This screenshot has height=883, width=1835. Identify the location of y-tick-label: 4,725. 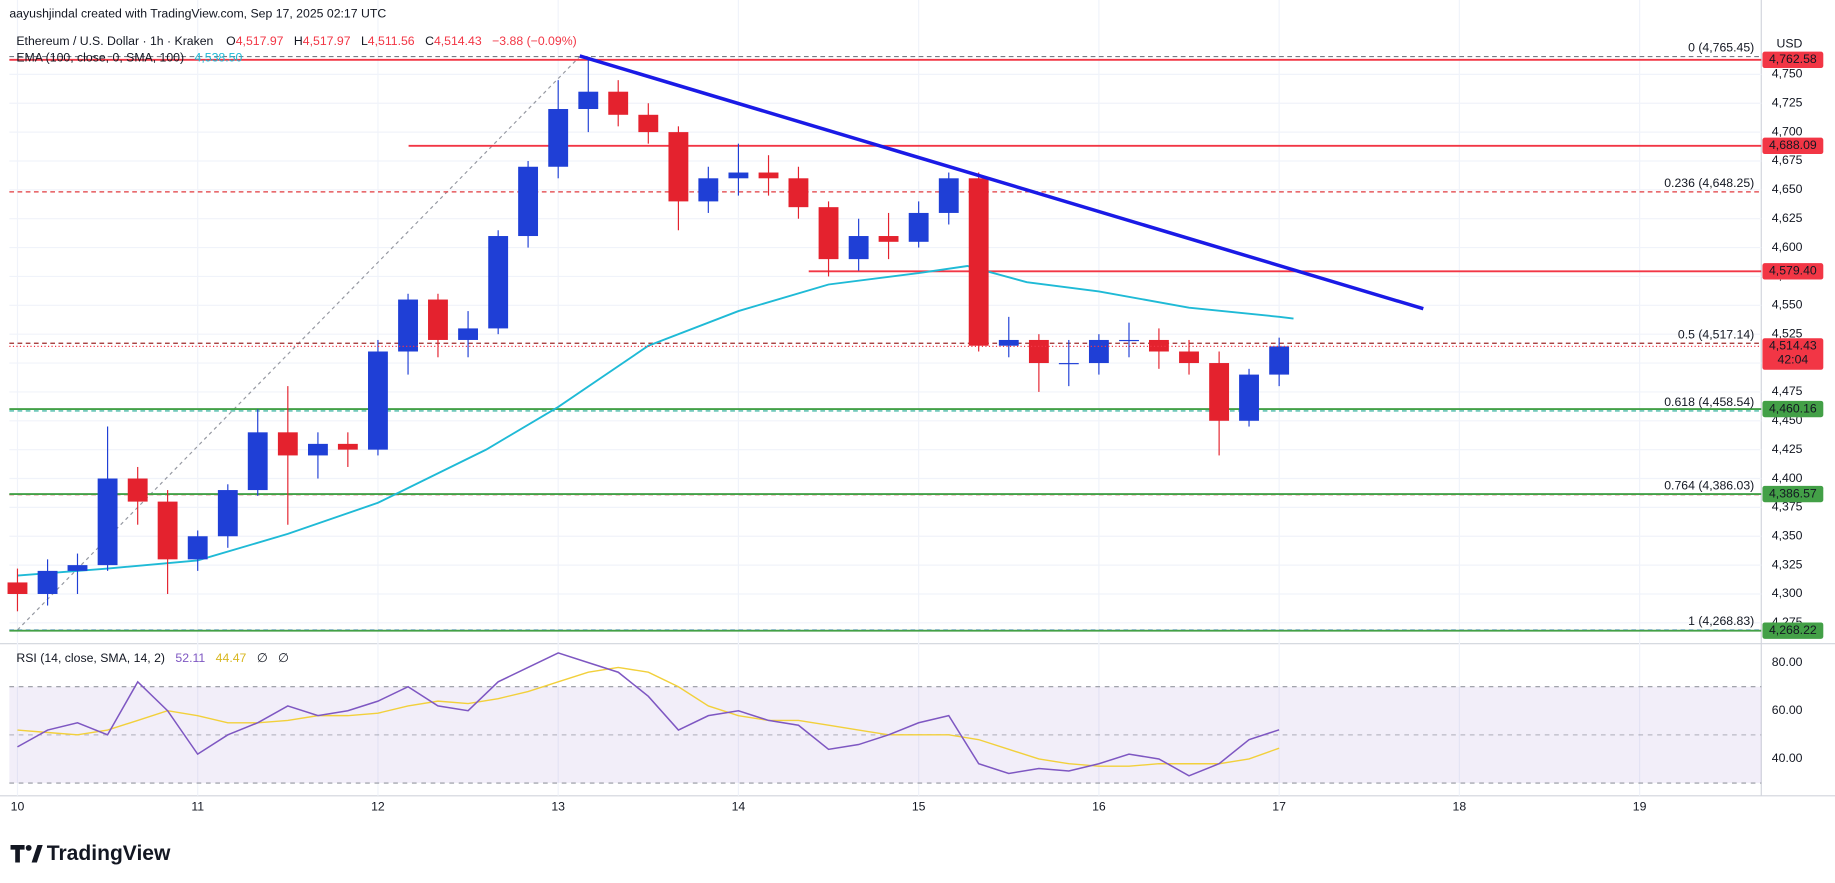
(1787, 102).